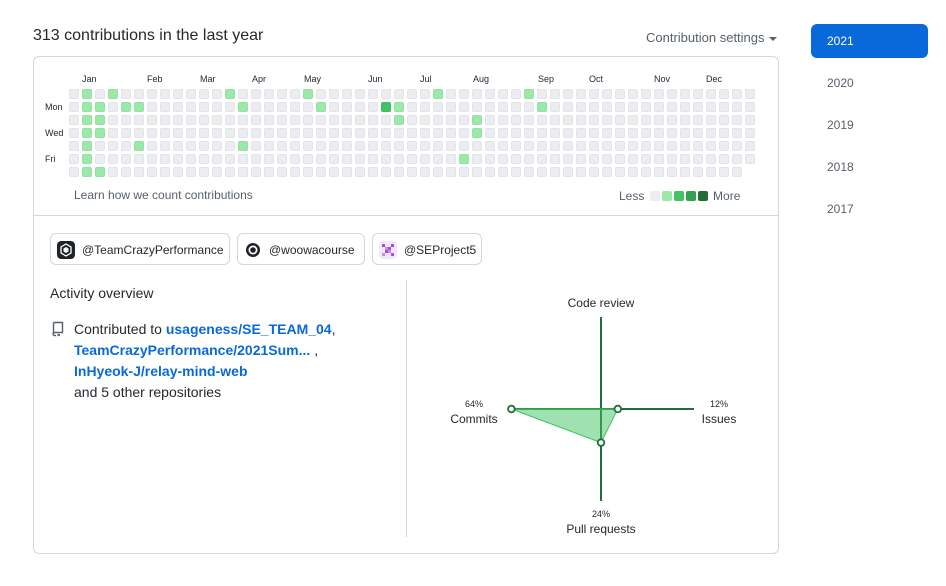 This screenshot has width=946, height=586. I want to click on year-link-2021: 2021, so click(869, 41).